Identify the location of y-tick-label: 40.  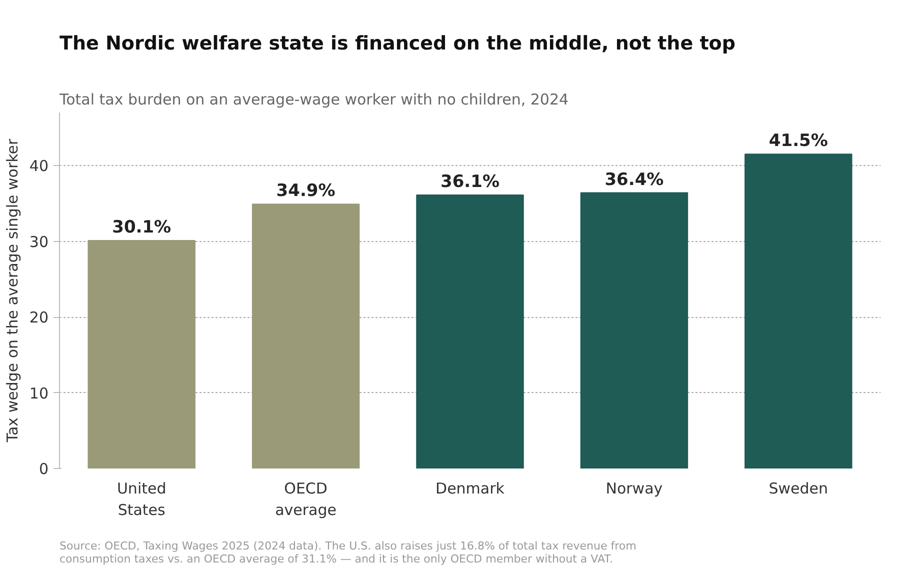
(39, 166).